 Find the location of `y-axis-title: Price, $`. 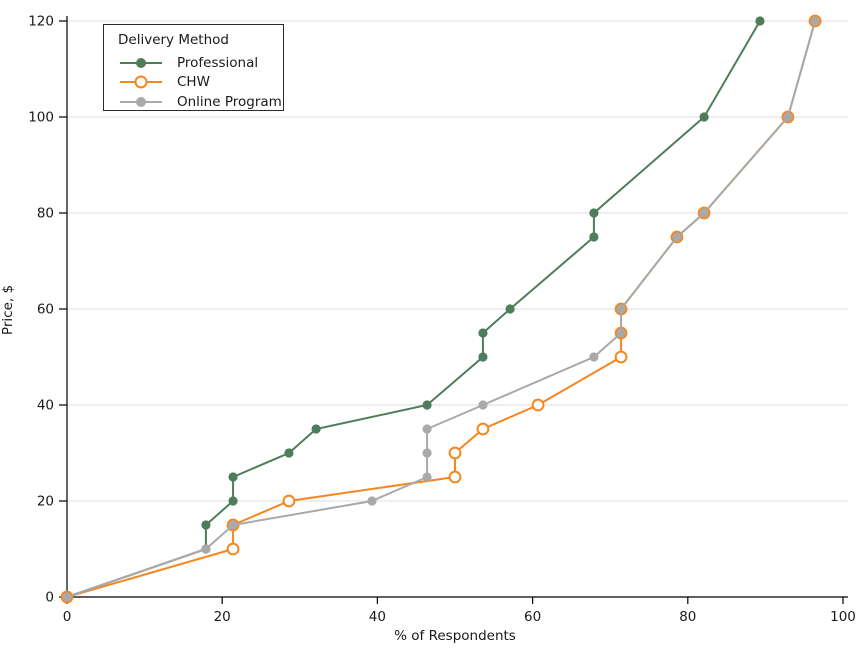

y-axis-title: Price, $ is located at coordinates (8, 310).